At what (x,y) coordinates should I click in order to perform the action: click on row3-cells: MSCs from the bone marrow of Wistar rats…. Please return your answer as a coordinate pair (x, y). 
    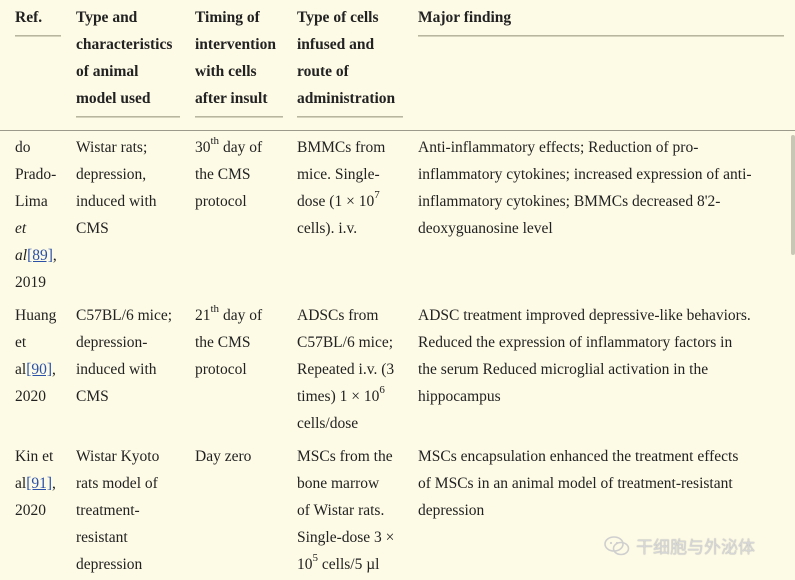
    Looking at the image, I should click on (346, 510).